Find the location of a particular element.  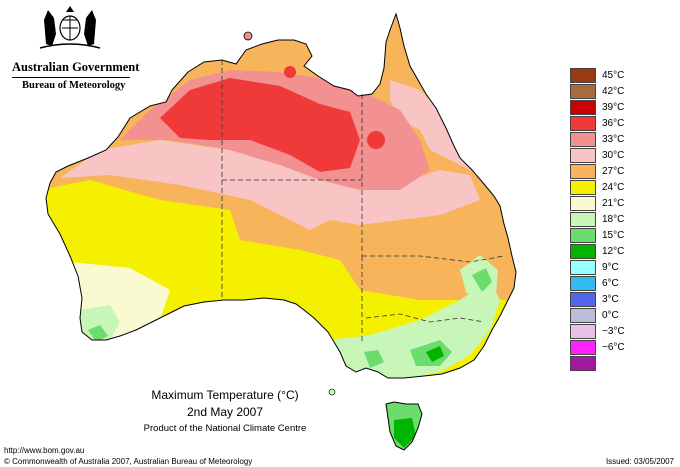

legend-row: 42°C is located at coordinates (605, 92).